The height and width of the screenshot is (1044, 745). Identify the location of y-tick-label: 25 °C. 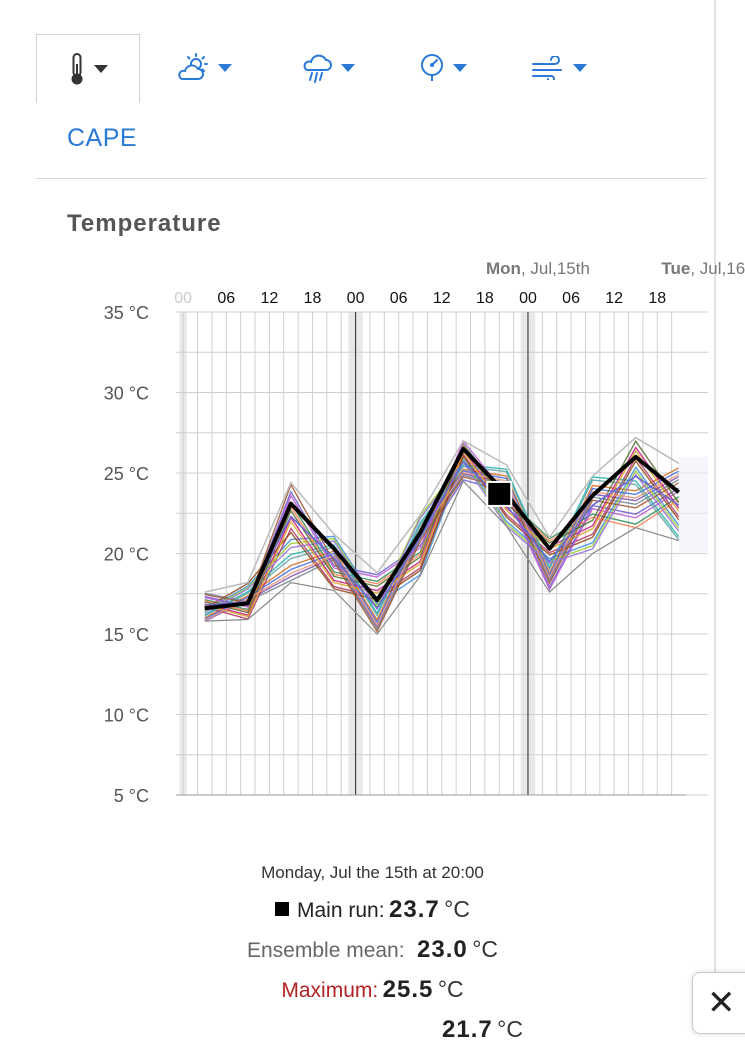
(126, 474).